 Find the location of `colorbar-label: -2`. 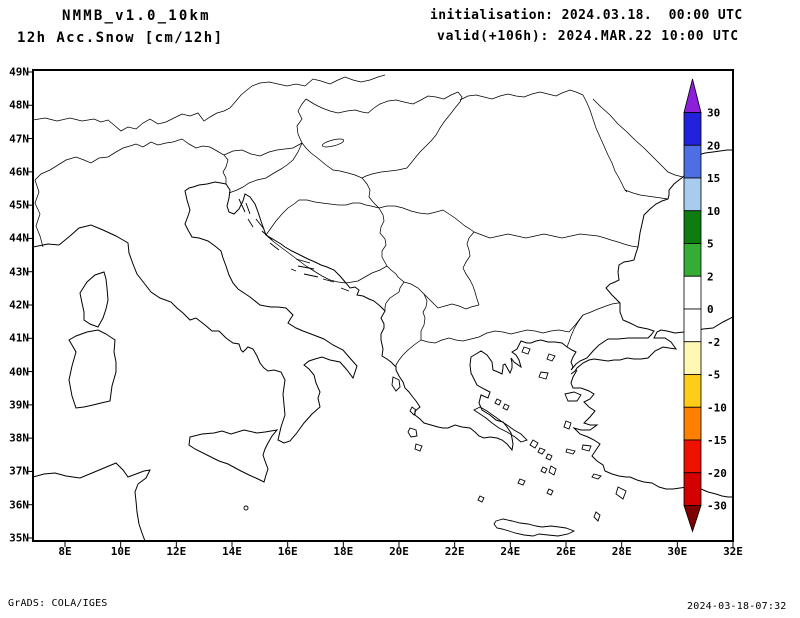

colorbar-label: -2 is located at coordinates (713, 342).